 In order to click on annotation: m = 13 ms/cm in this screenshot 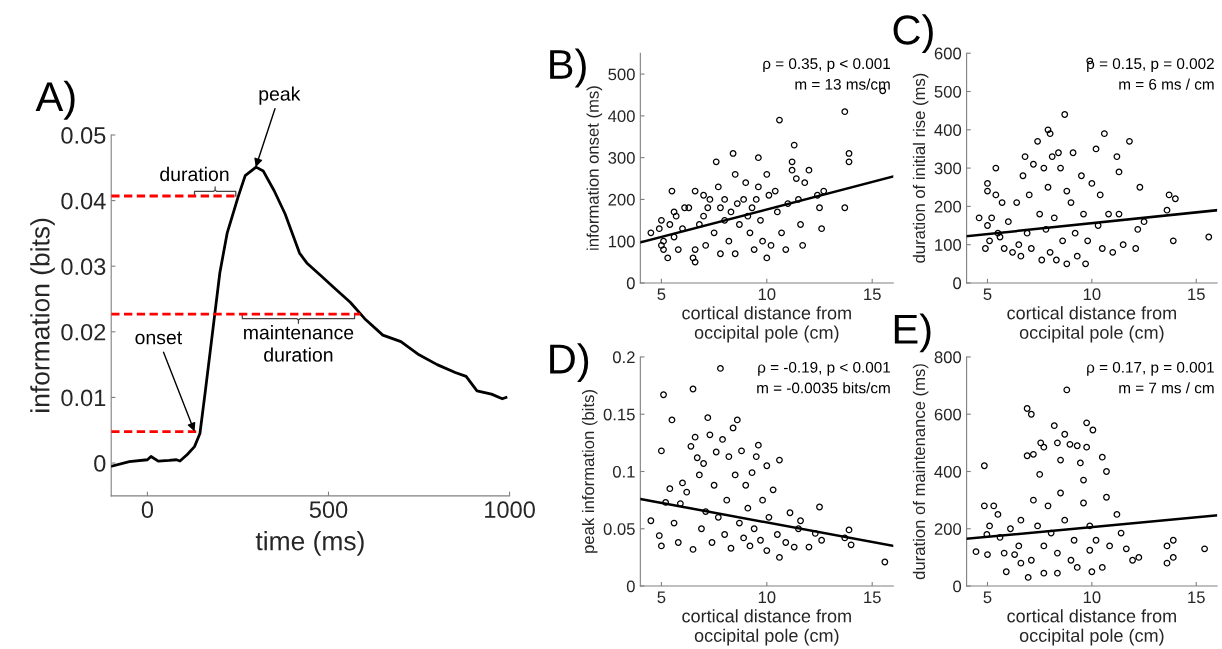, I will do `click(842, 84)`.